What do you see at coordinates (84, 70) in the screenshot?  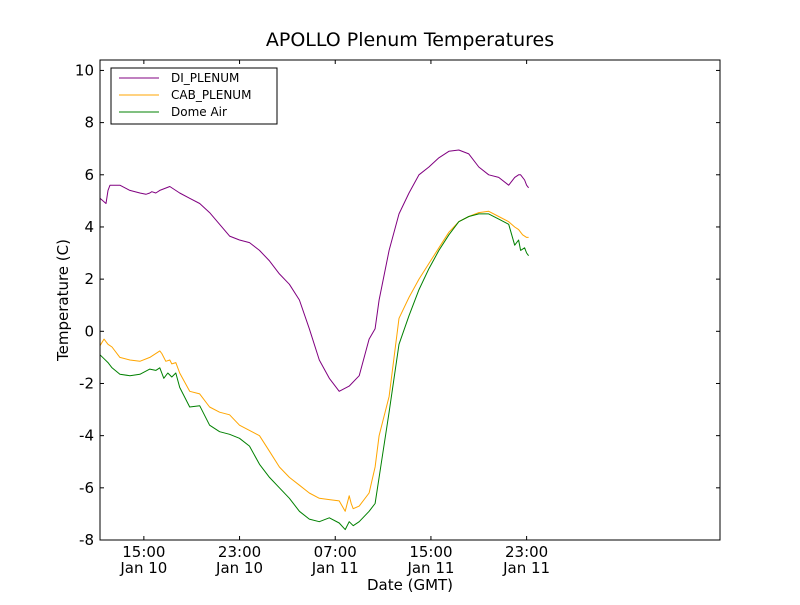 I see `y-tick-label: 10` at bounding box center [84, 70].